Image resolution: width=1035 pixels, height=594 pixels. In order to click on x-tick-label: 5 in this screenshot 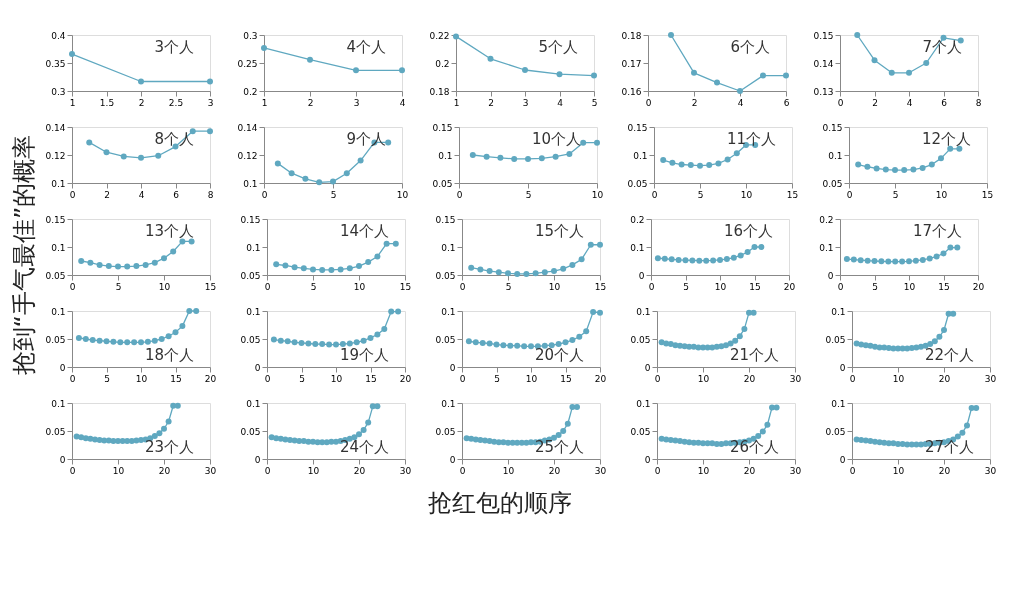, I will do `click(508, 286)`.